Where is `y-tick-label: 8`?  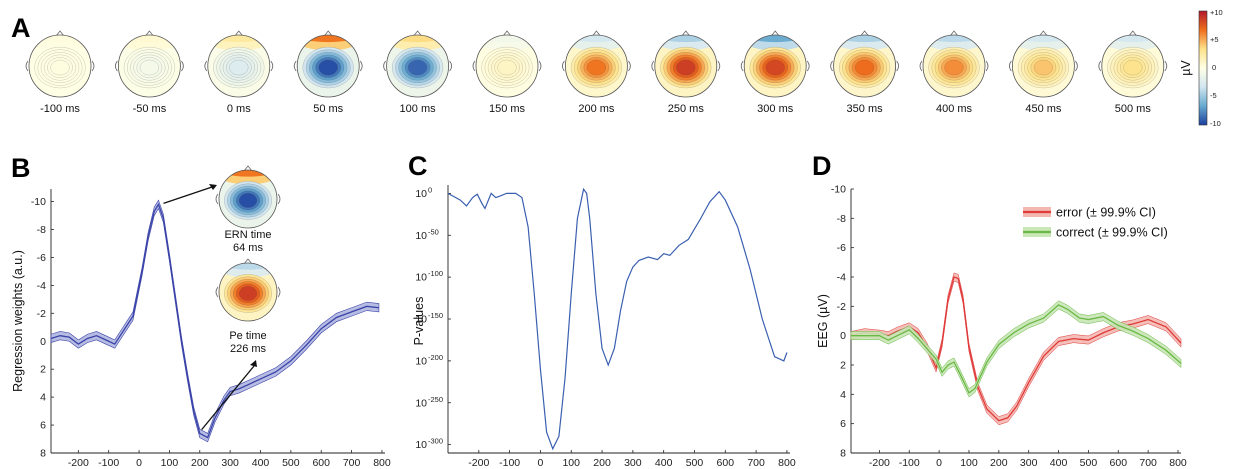
y-tick-label: 8 is located at coordinates (43, 454).